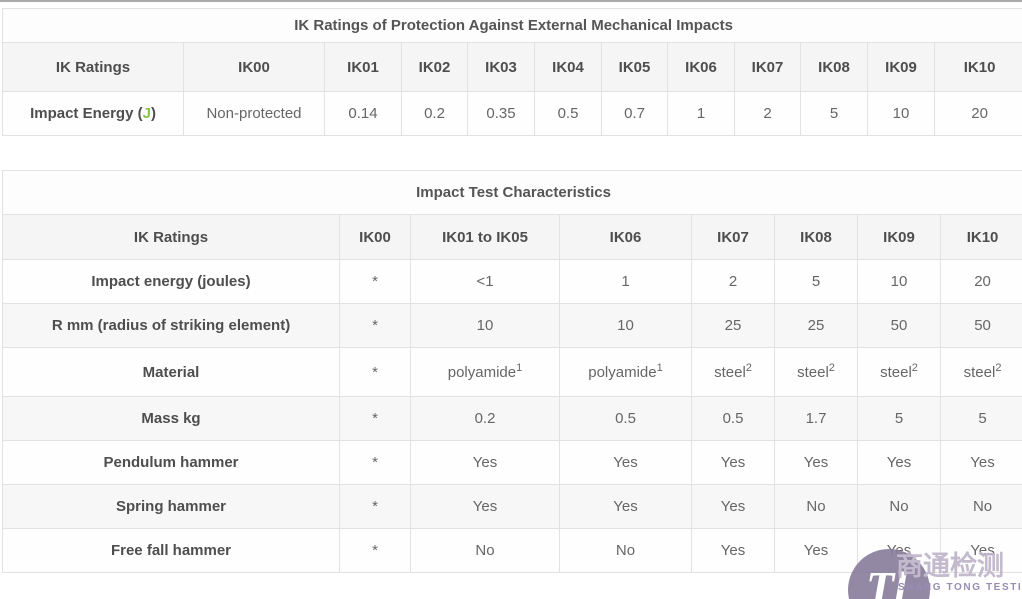 The height and width of the screenshot is (599, 1022). I want to click on table-row: Mass kg * 0.2 0.5 0.5 1.7 5 5, so click(512, 418).